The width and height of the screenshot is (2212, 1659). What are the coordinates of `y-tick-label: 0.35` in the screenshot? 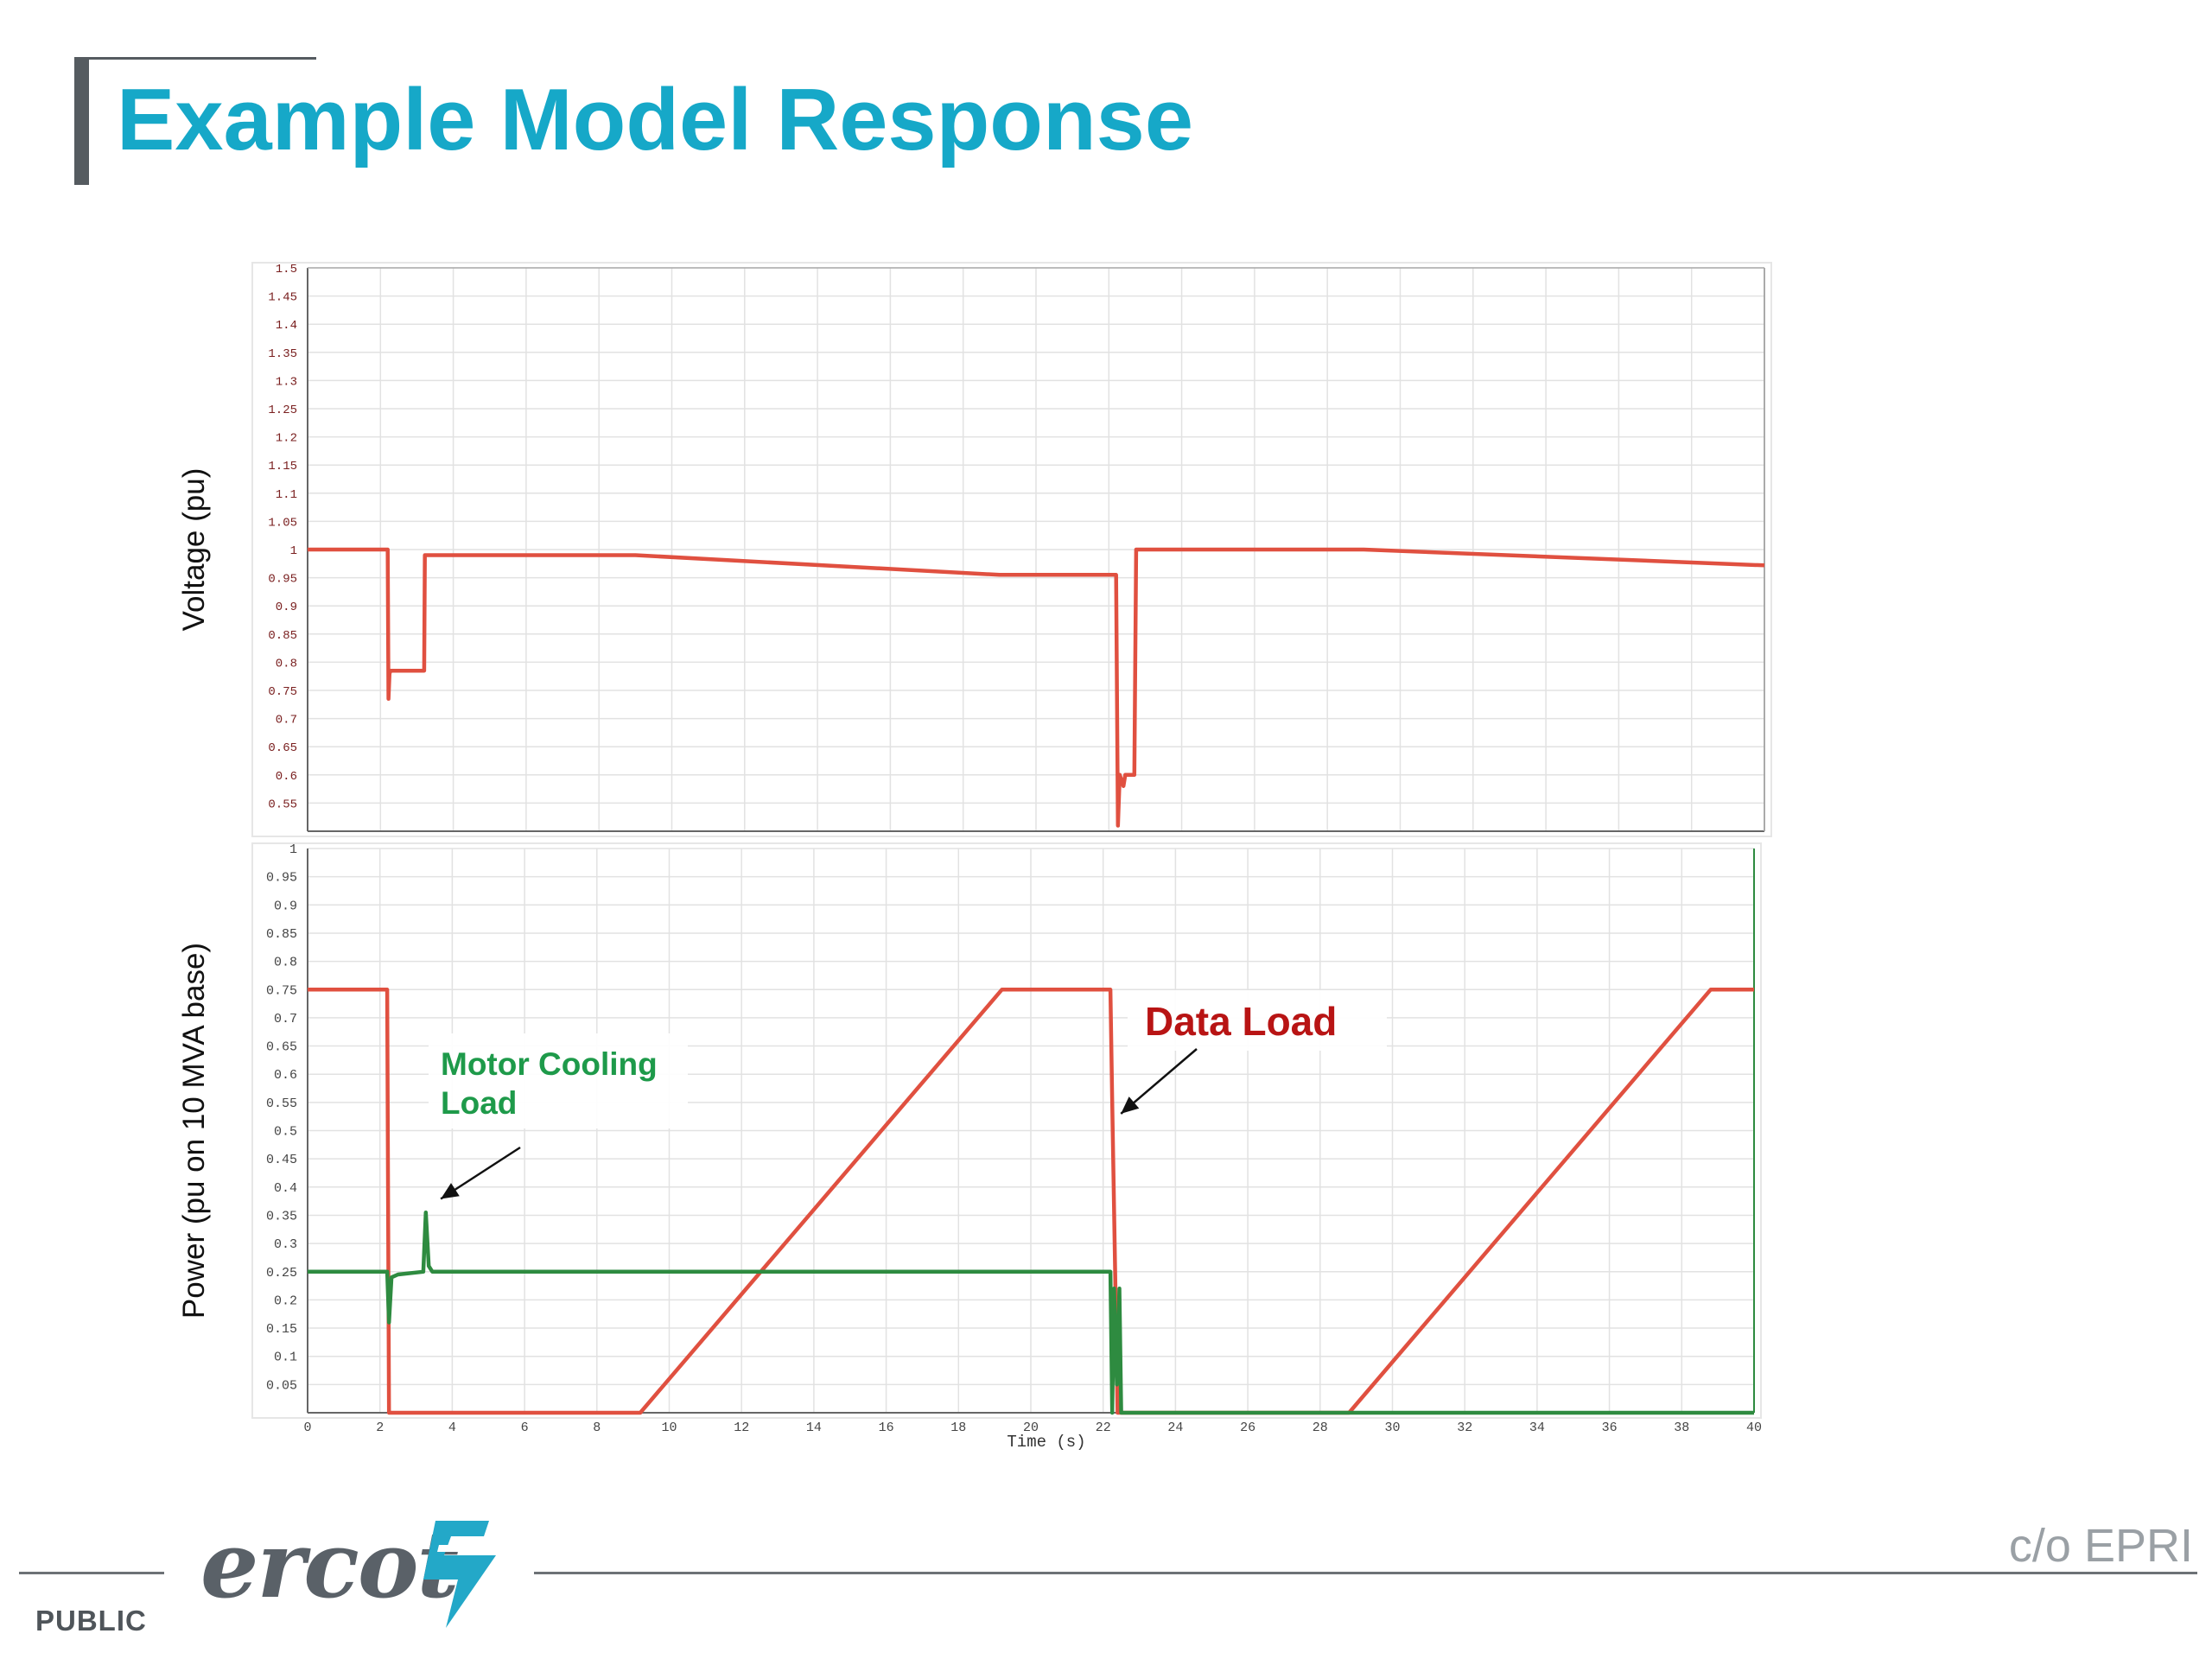 It's located at (281, 1216).